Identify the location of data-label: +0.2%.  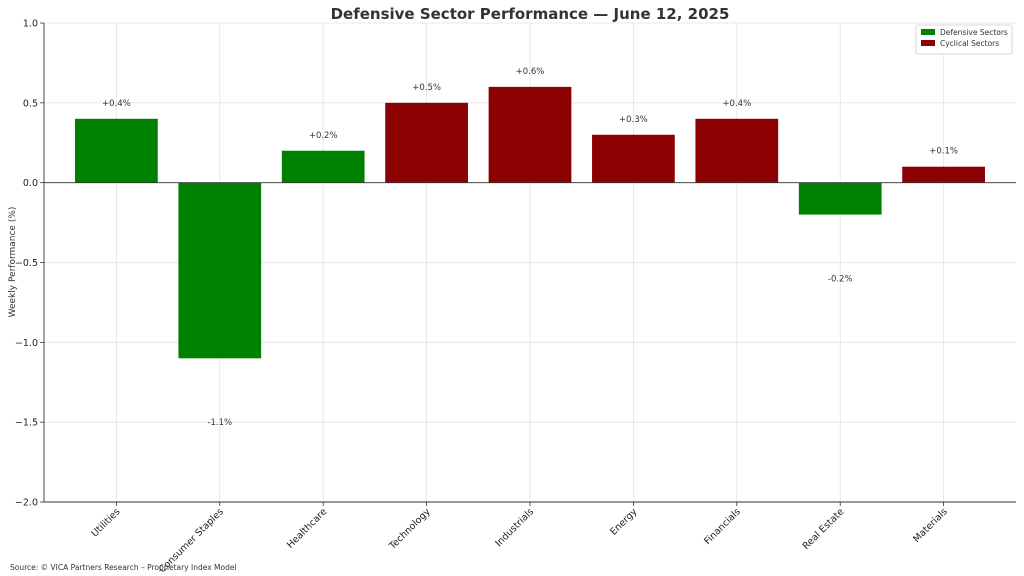
(323, 136).